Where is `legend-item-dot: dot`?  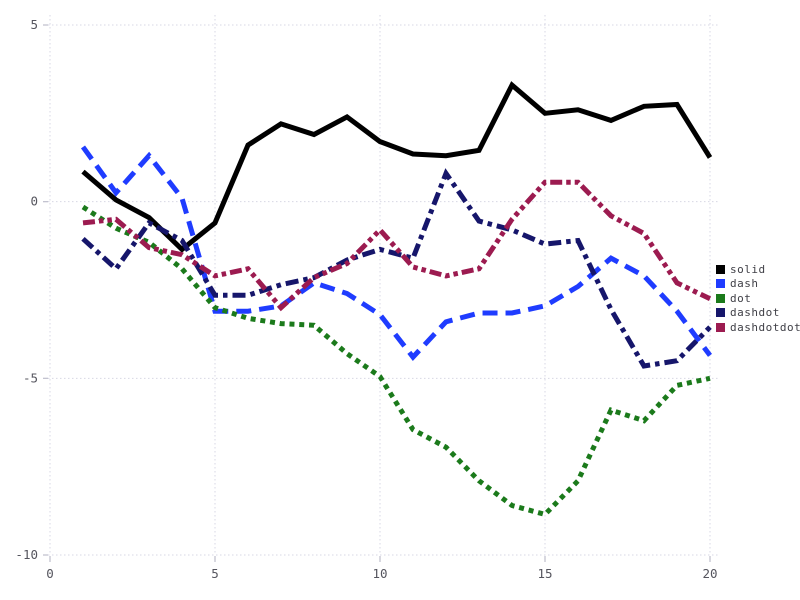
legend-item-dot: dot is located at coordinates (758, 298).